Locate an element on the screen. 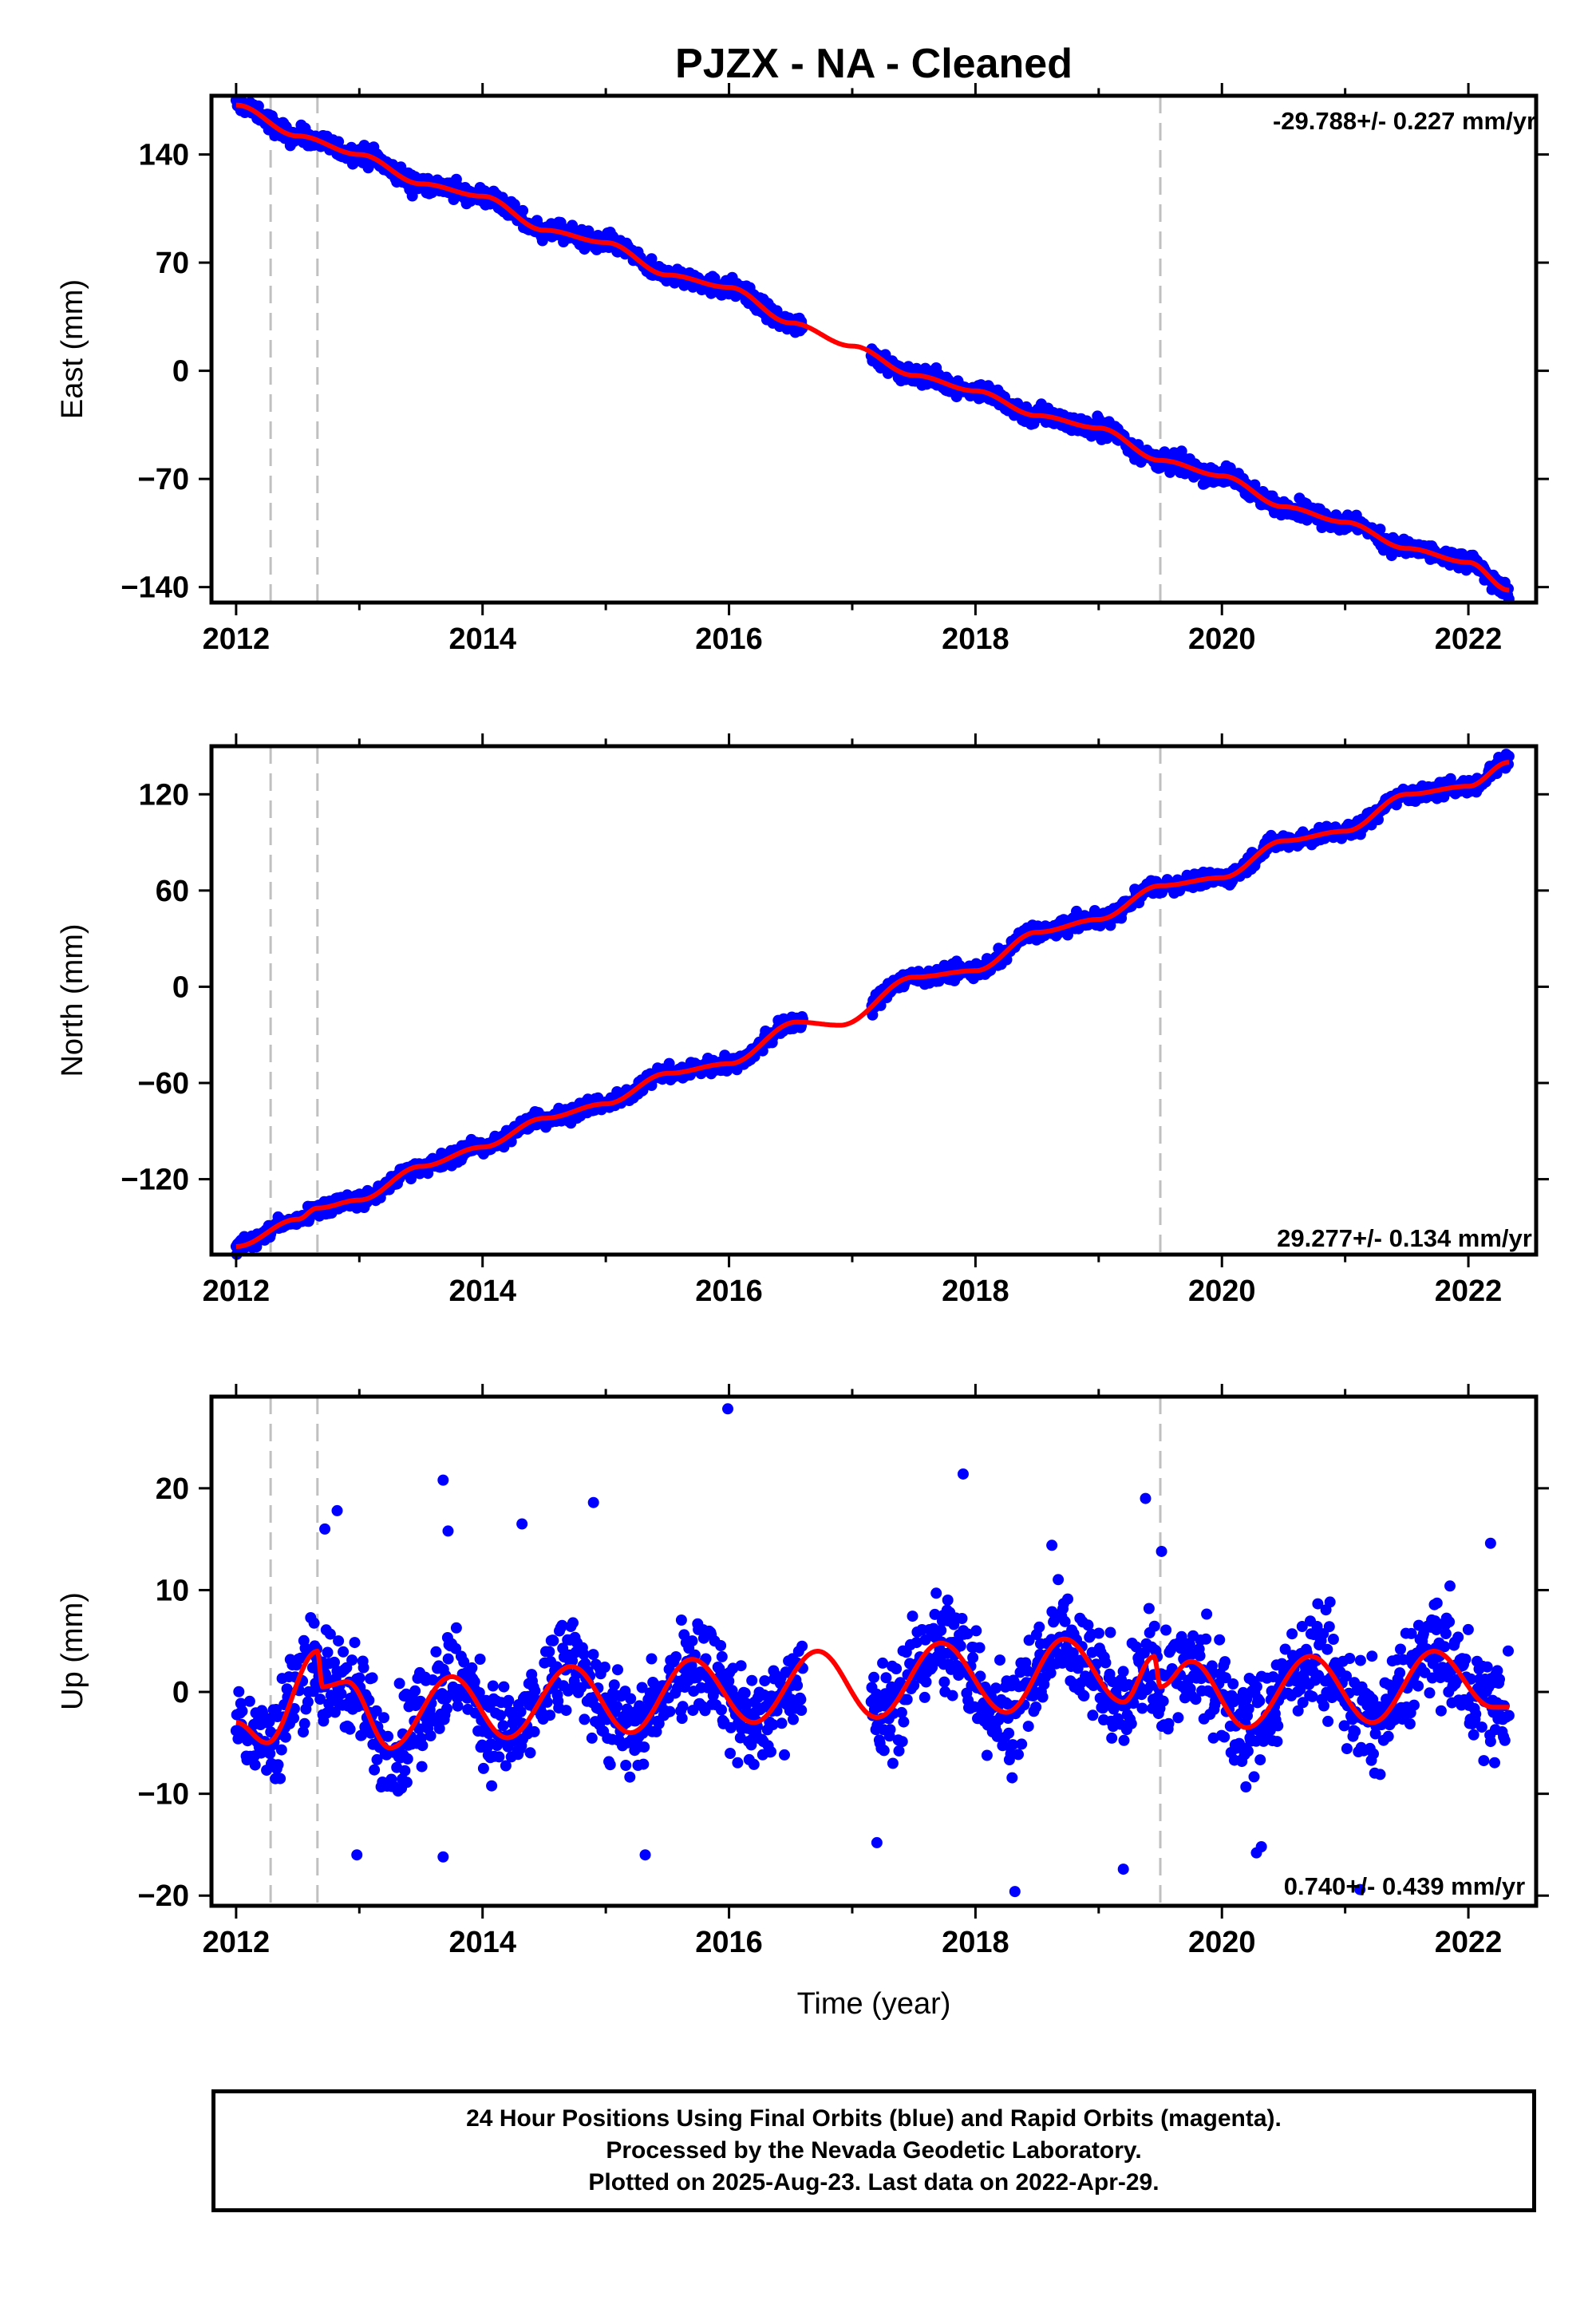  y-tick-label: −10 is located at coordinates (163, 1795).